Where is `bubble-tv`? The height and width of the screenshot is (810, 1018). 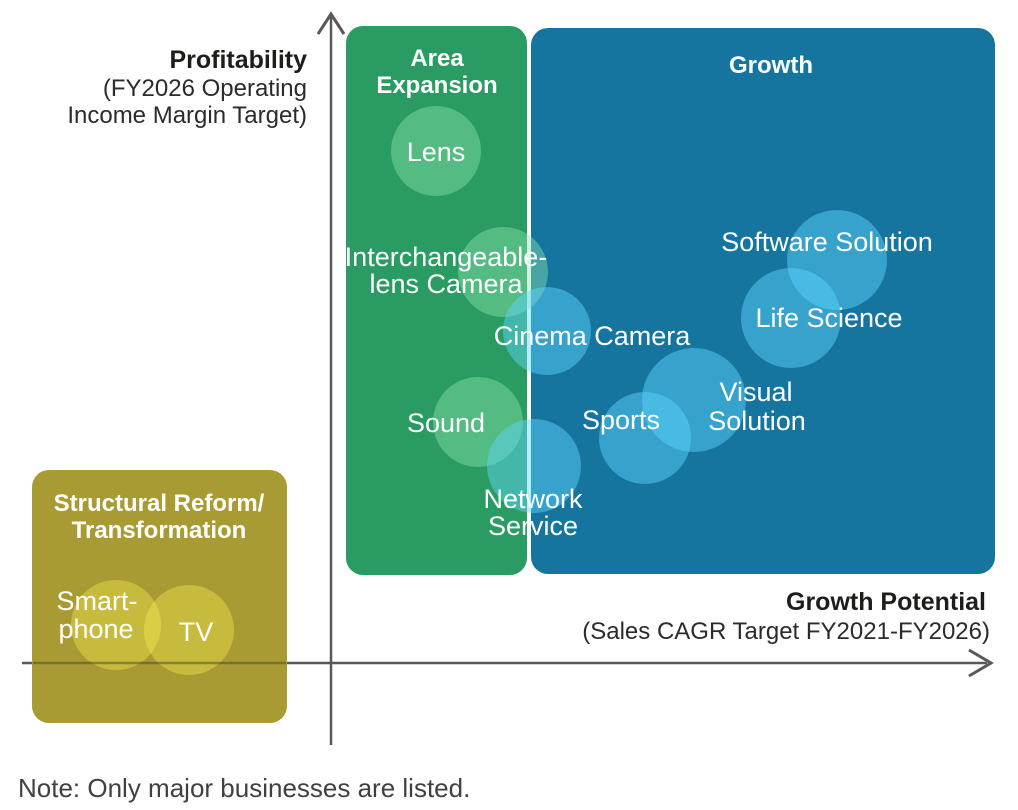 bubble-tv is located at coordinates (189, 630).